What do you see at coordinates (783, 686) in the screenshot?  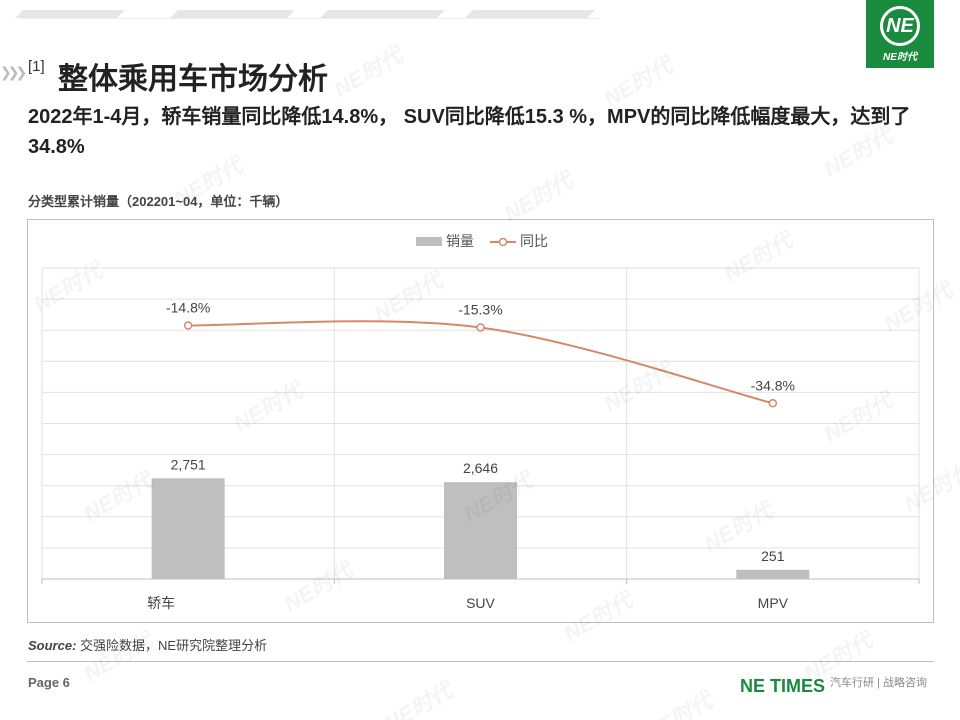 I see `brand-name: NE TIMES` at bounding box center [783, 686].